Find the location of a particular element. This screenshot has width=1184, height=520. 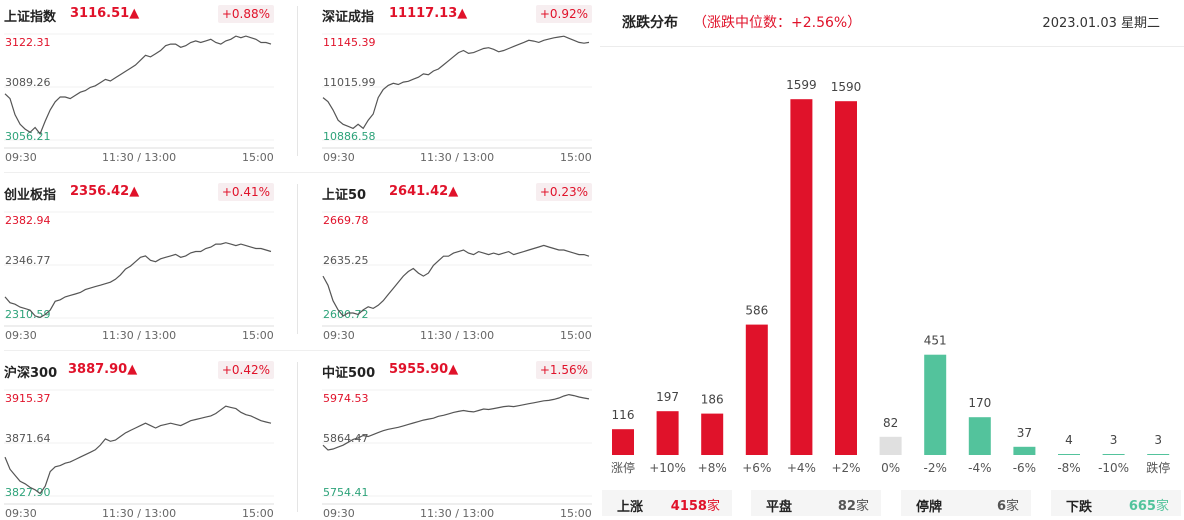

y-low-label: 3056.21 is located at coordinates (28, 136).